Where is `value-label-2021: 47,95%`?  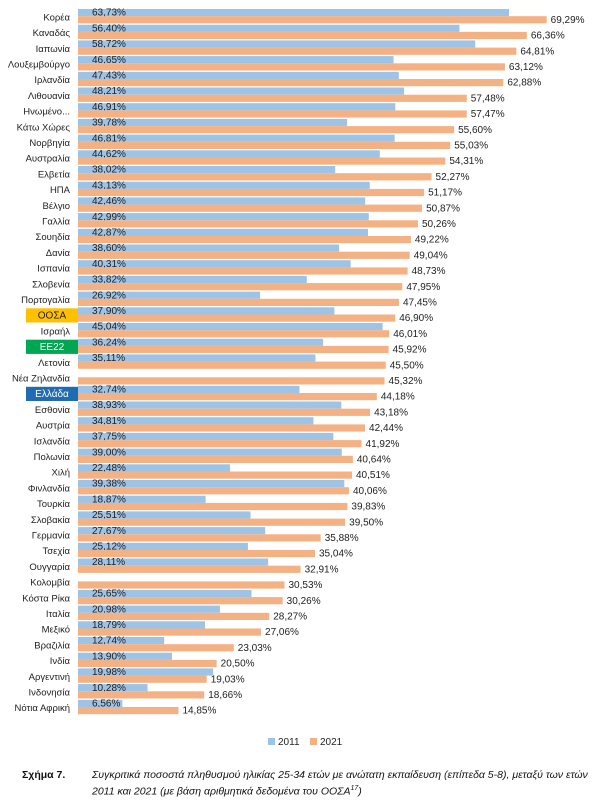 value-label-2021: 47,95% is located at coordinates (423, 287).